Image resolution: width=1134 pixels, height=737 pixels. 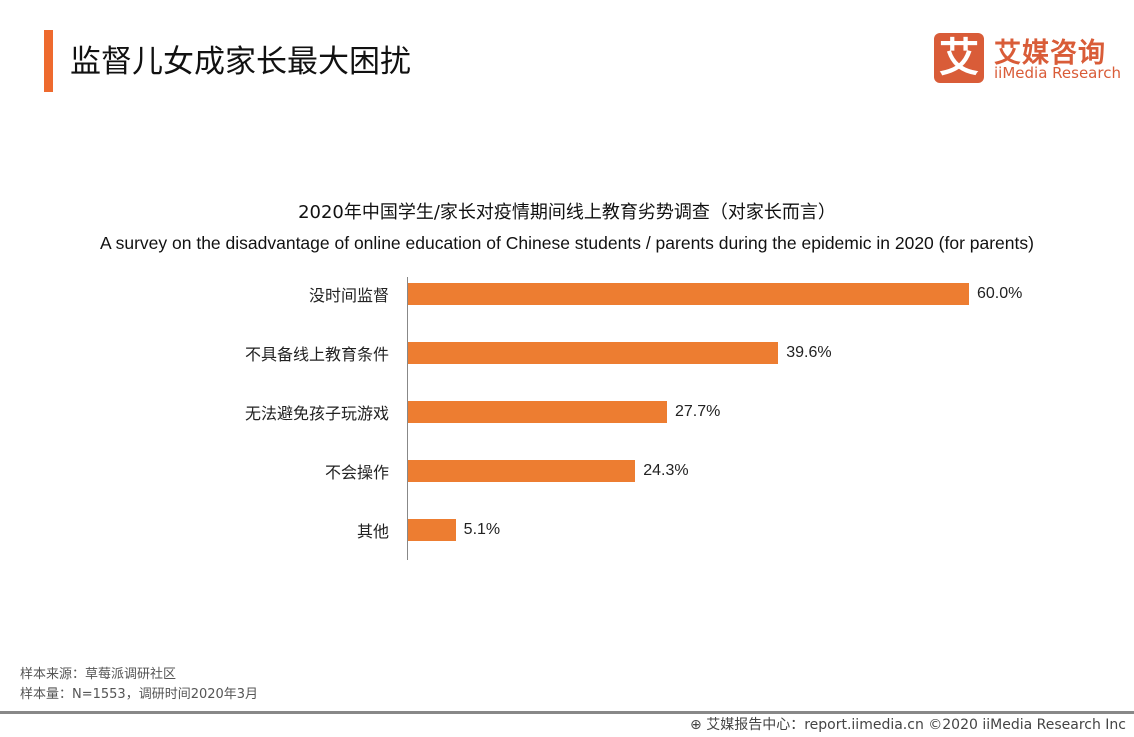 I want to click on logo-cn: 艾媒咨询, so click(x=1050, y=53).